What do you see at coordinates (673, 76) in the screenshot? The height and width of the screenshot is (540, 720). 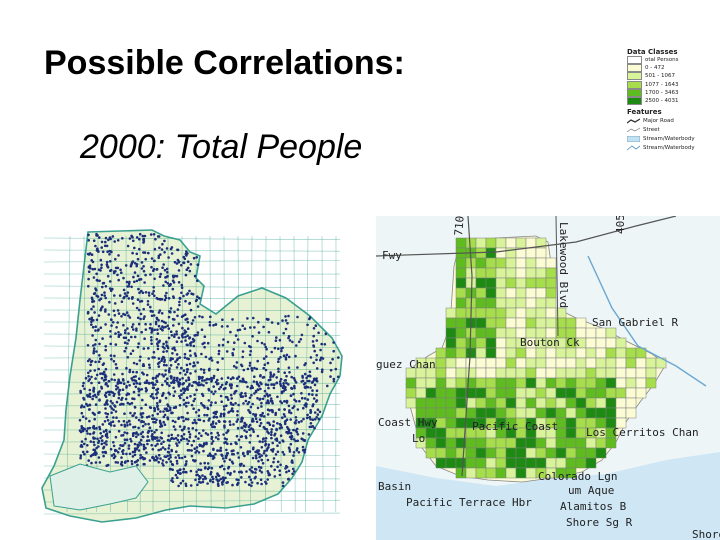 I see `legend-class-row: 501 - 1067` at bounding box center [673, 76].